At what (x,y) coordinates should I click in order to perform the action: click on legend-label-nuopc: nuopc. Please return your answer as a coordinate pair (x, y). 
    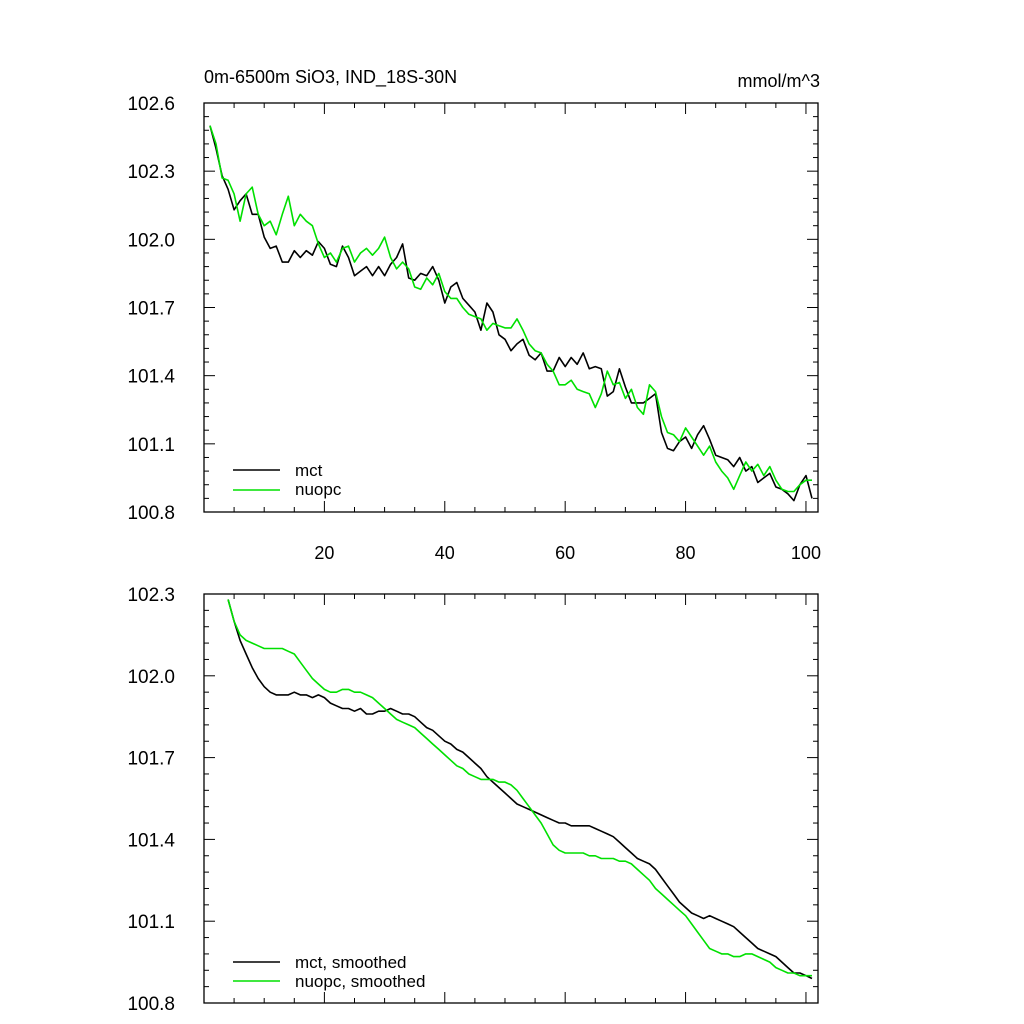
    Looking at the image, I should click on (318, 489).